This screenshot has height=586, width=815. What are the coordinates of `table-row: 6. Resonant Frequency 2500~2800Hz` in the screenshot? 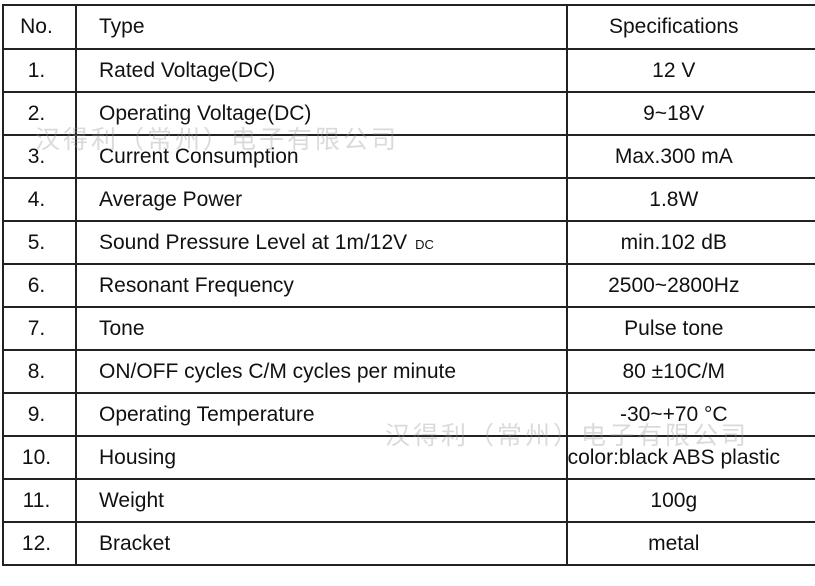 It's located at (408, 285).